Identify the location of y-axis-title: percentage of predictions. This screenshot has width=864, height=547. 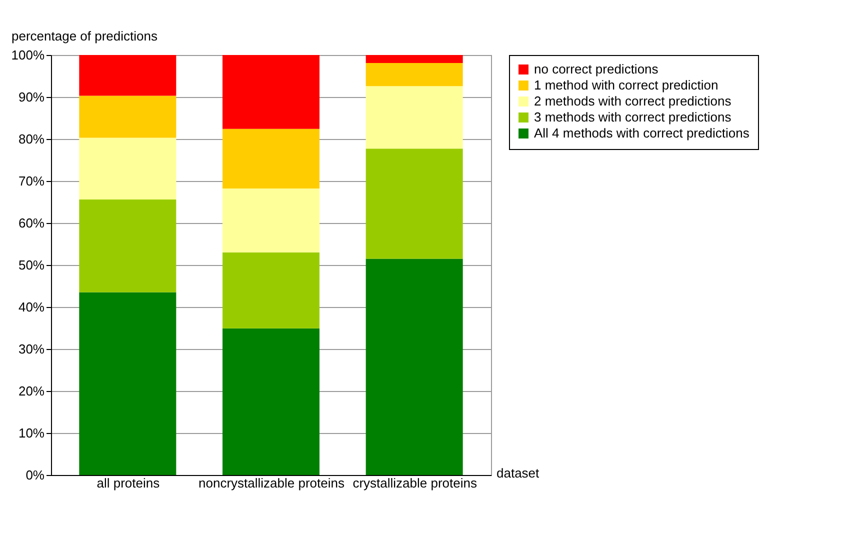
(85, 36).